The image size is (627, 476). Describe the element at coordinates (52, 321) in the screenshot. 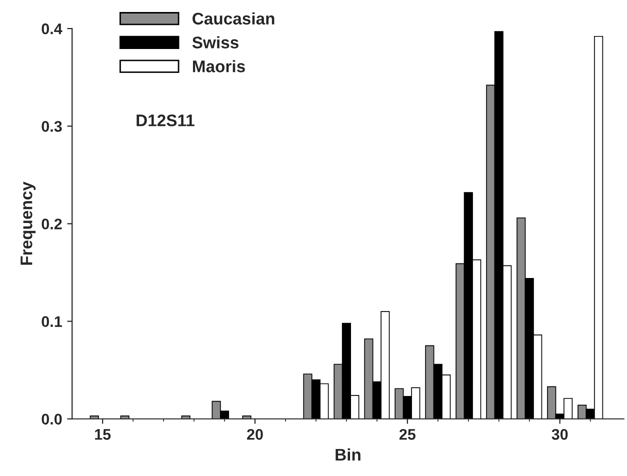

I see `y-tick-label: 0.1` at that location.